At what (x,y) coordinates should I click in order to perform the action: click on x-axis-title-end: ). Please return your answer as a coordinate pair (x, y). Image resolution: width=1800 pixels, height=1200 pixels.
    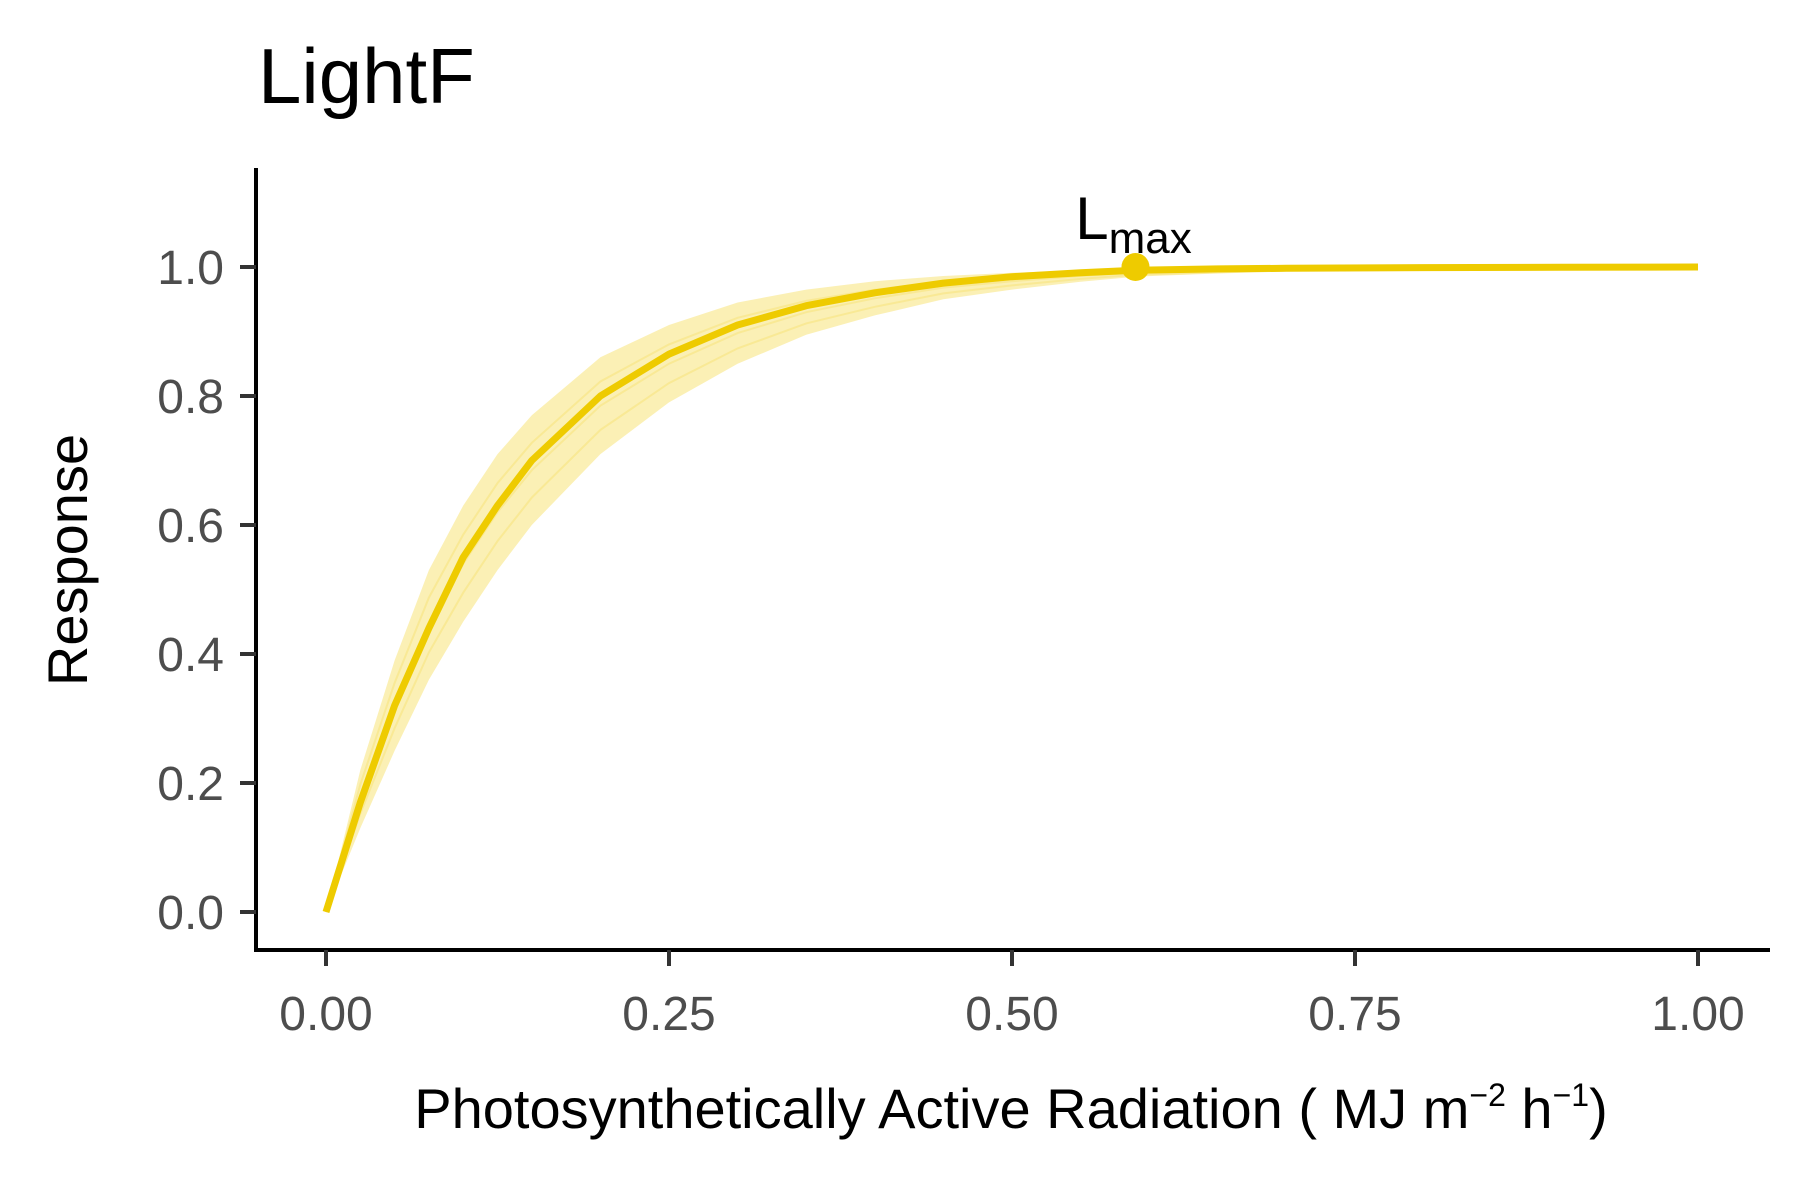
    Looking at the image, I should click on (1598, 1108).